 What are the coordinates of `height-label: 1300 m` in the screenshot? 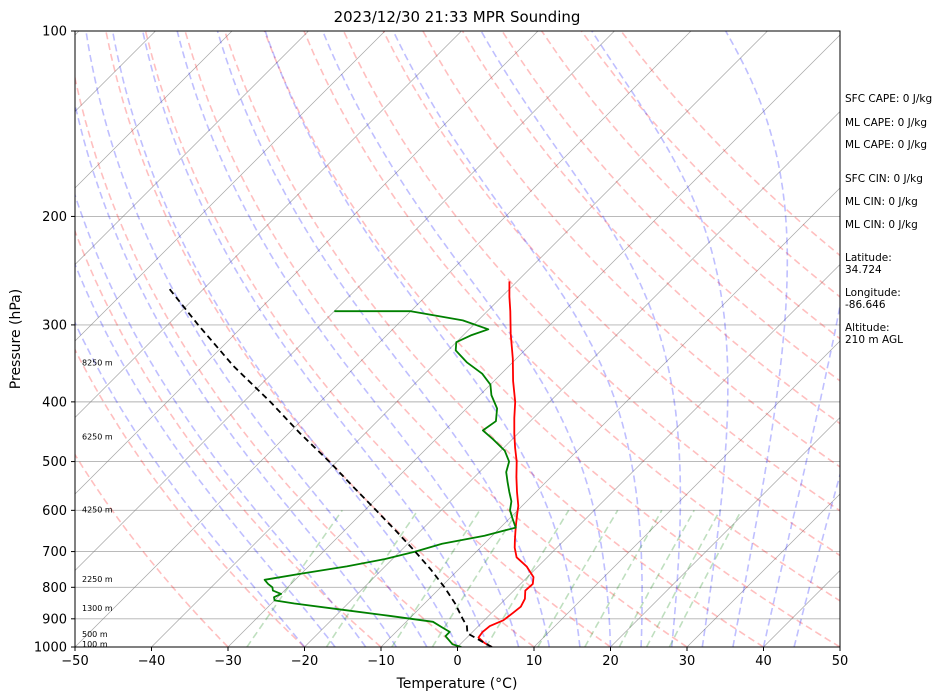 It's located at (97, 608).